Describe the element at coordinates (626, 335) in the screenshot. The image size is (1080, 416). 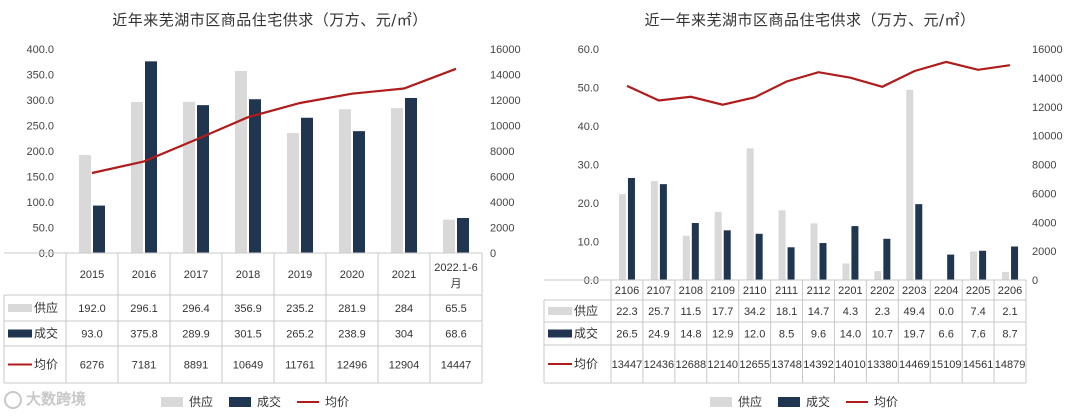
I see `table-cell: 26.5` at that location.